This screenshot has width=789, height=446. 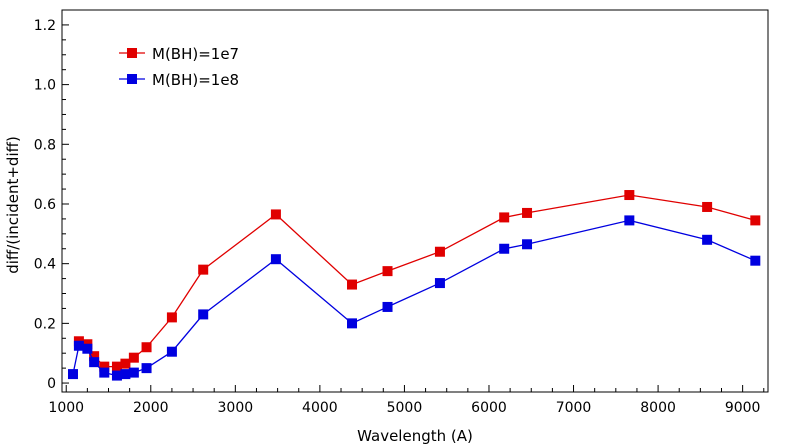 I want to click on y-tick-label: 1.2, so click(x=45, y=26).